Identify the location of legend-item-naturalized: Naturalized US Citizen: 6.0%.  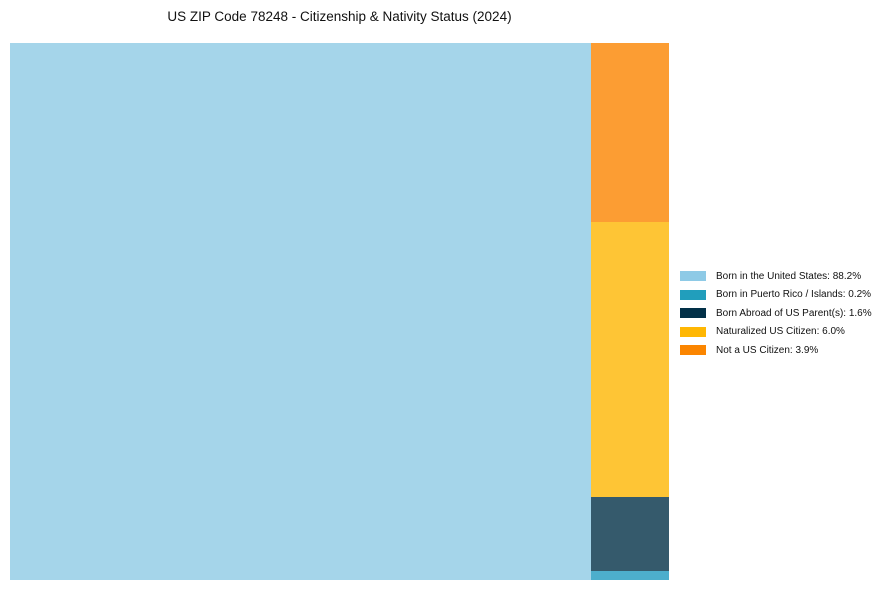
(776, 332).